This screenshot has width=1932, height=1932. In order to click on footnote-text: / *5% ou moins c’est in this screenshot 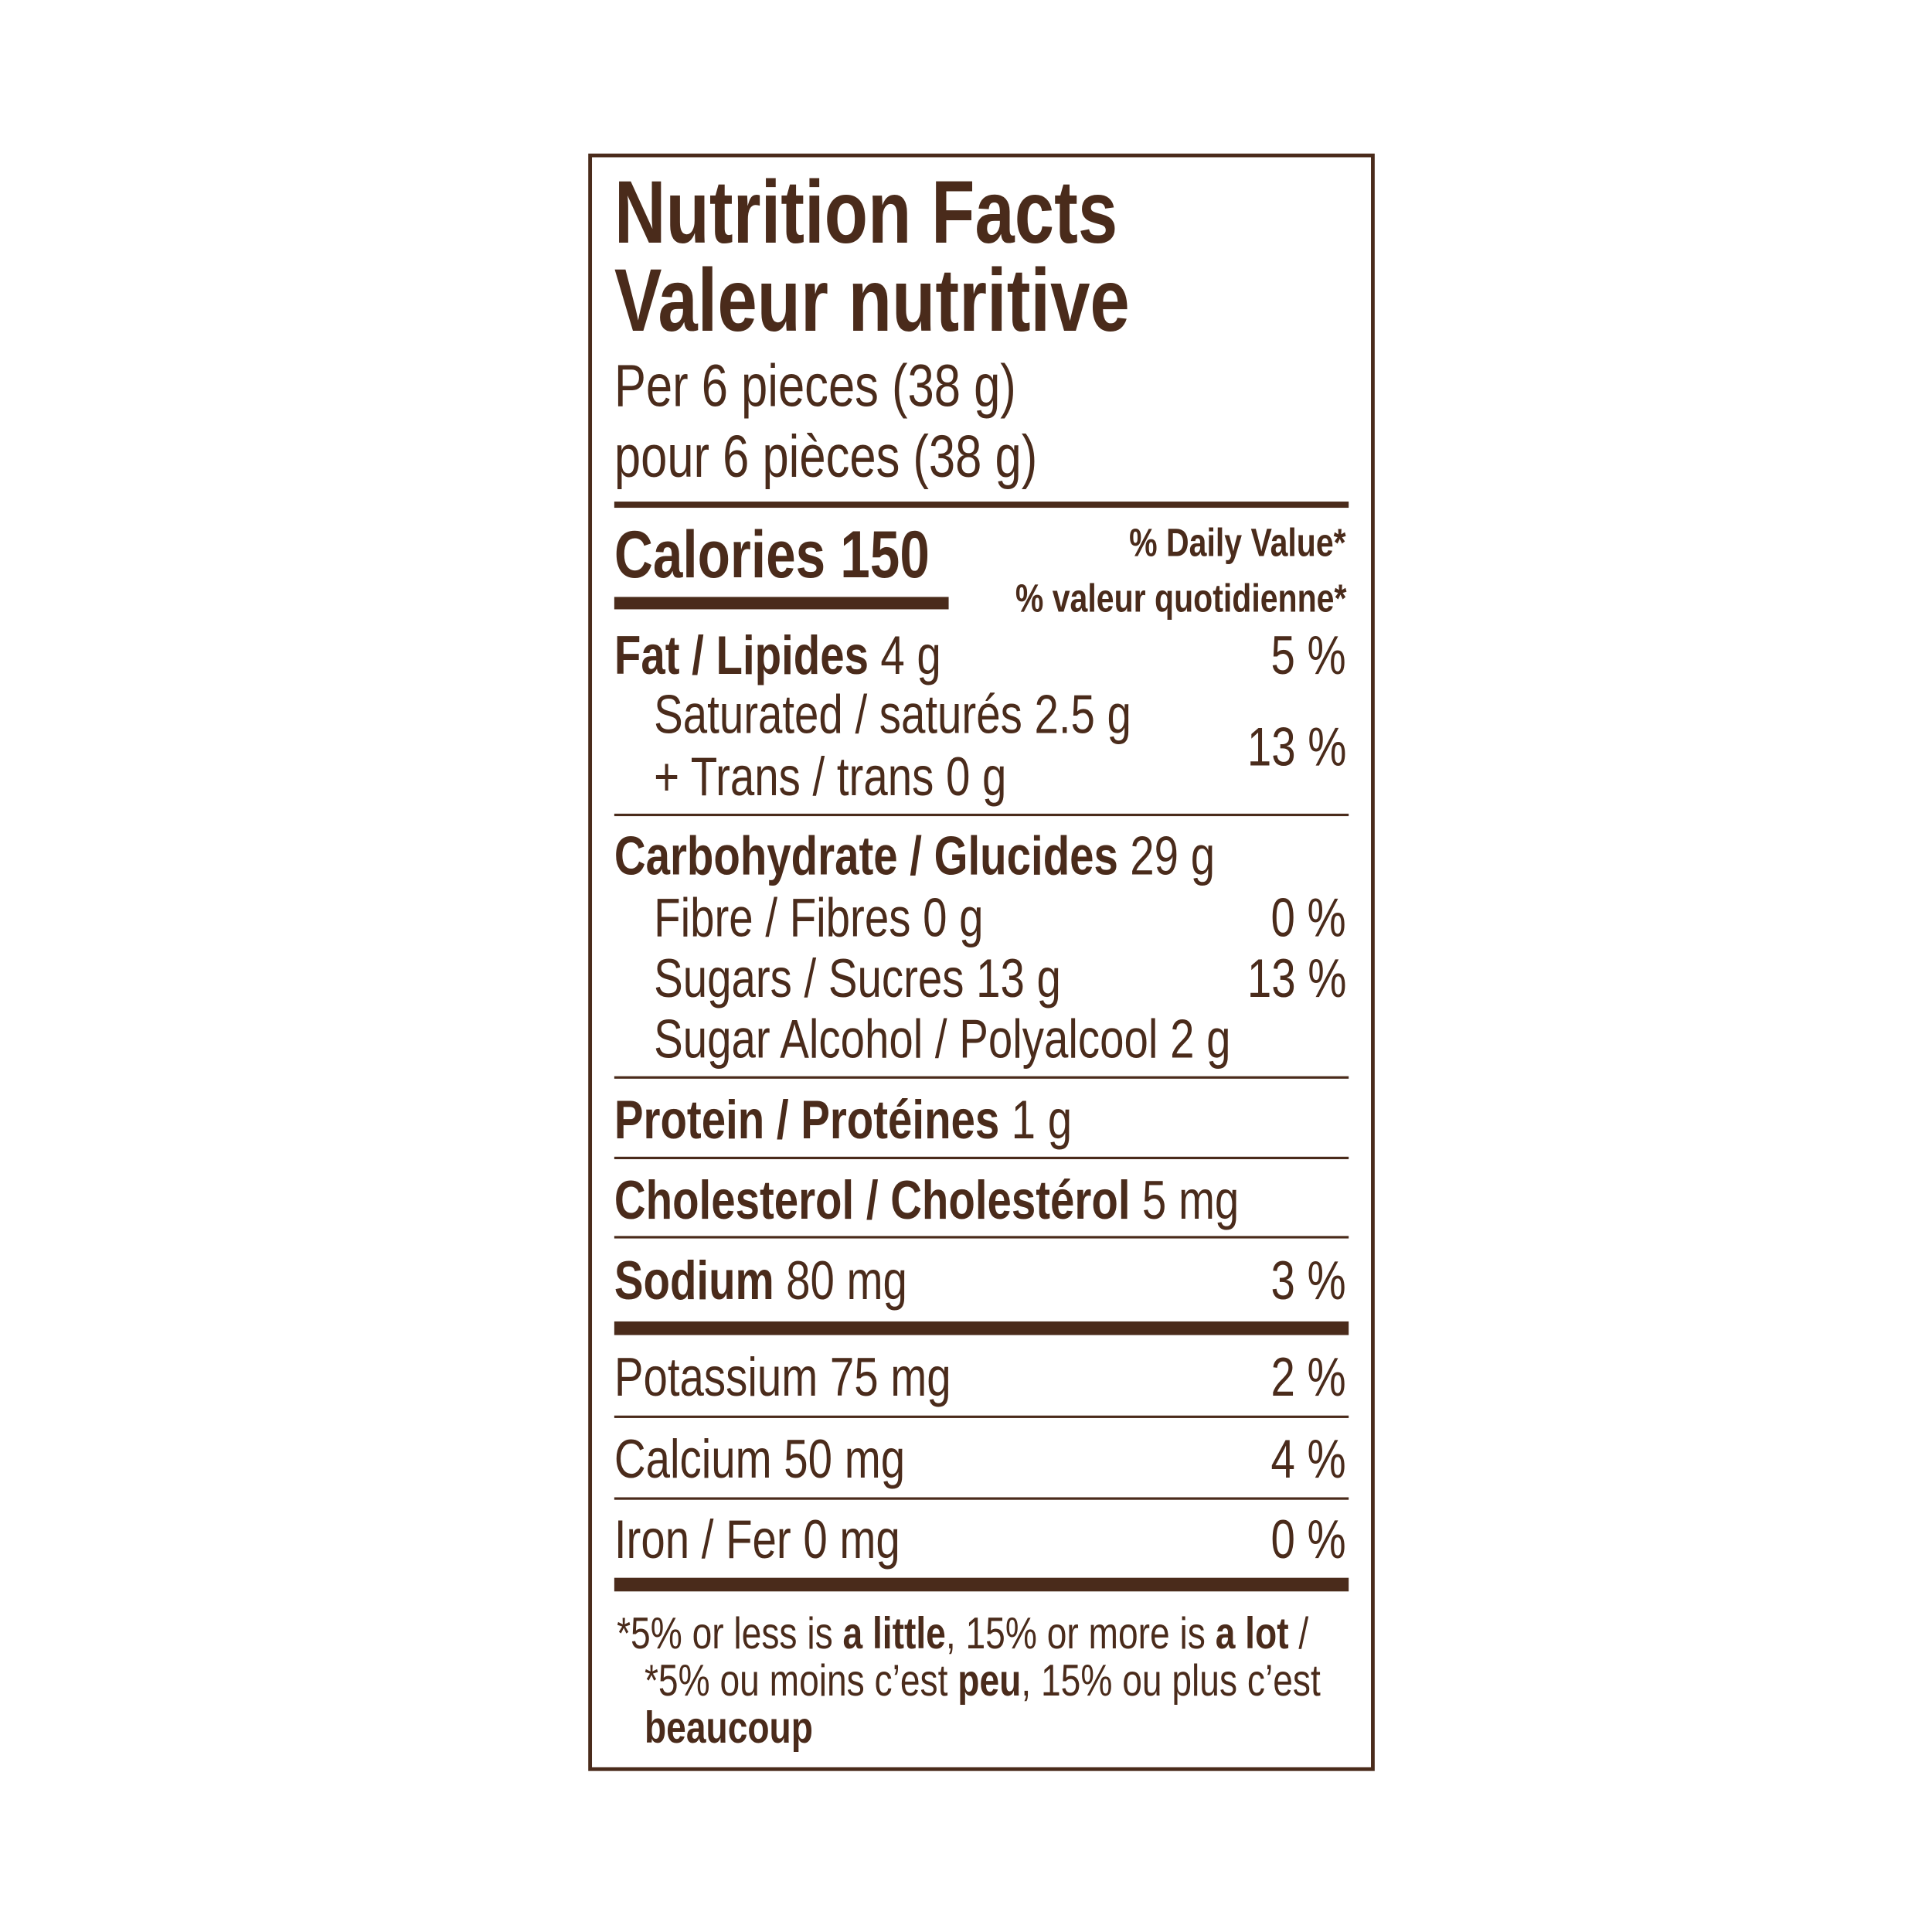, I will do `click(977, 1657)`.